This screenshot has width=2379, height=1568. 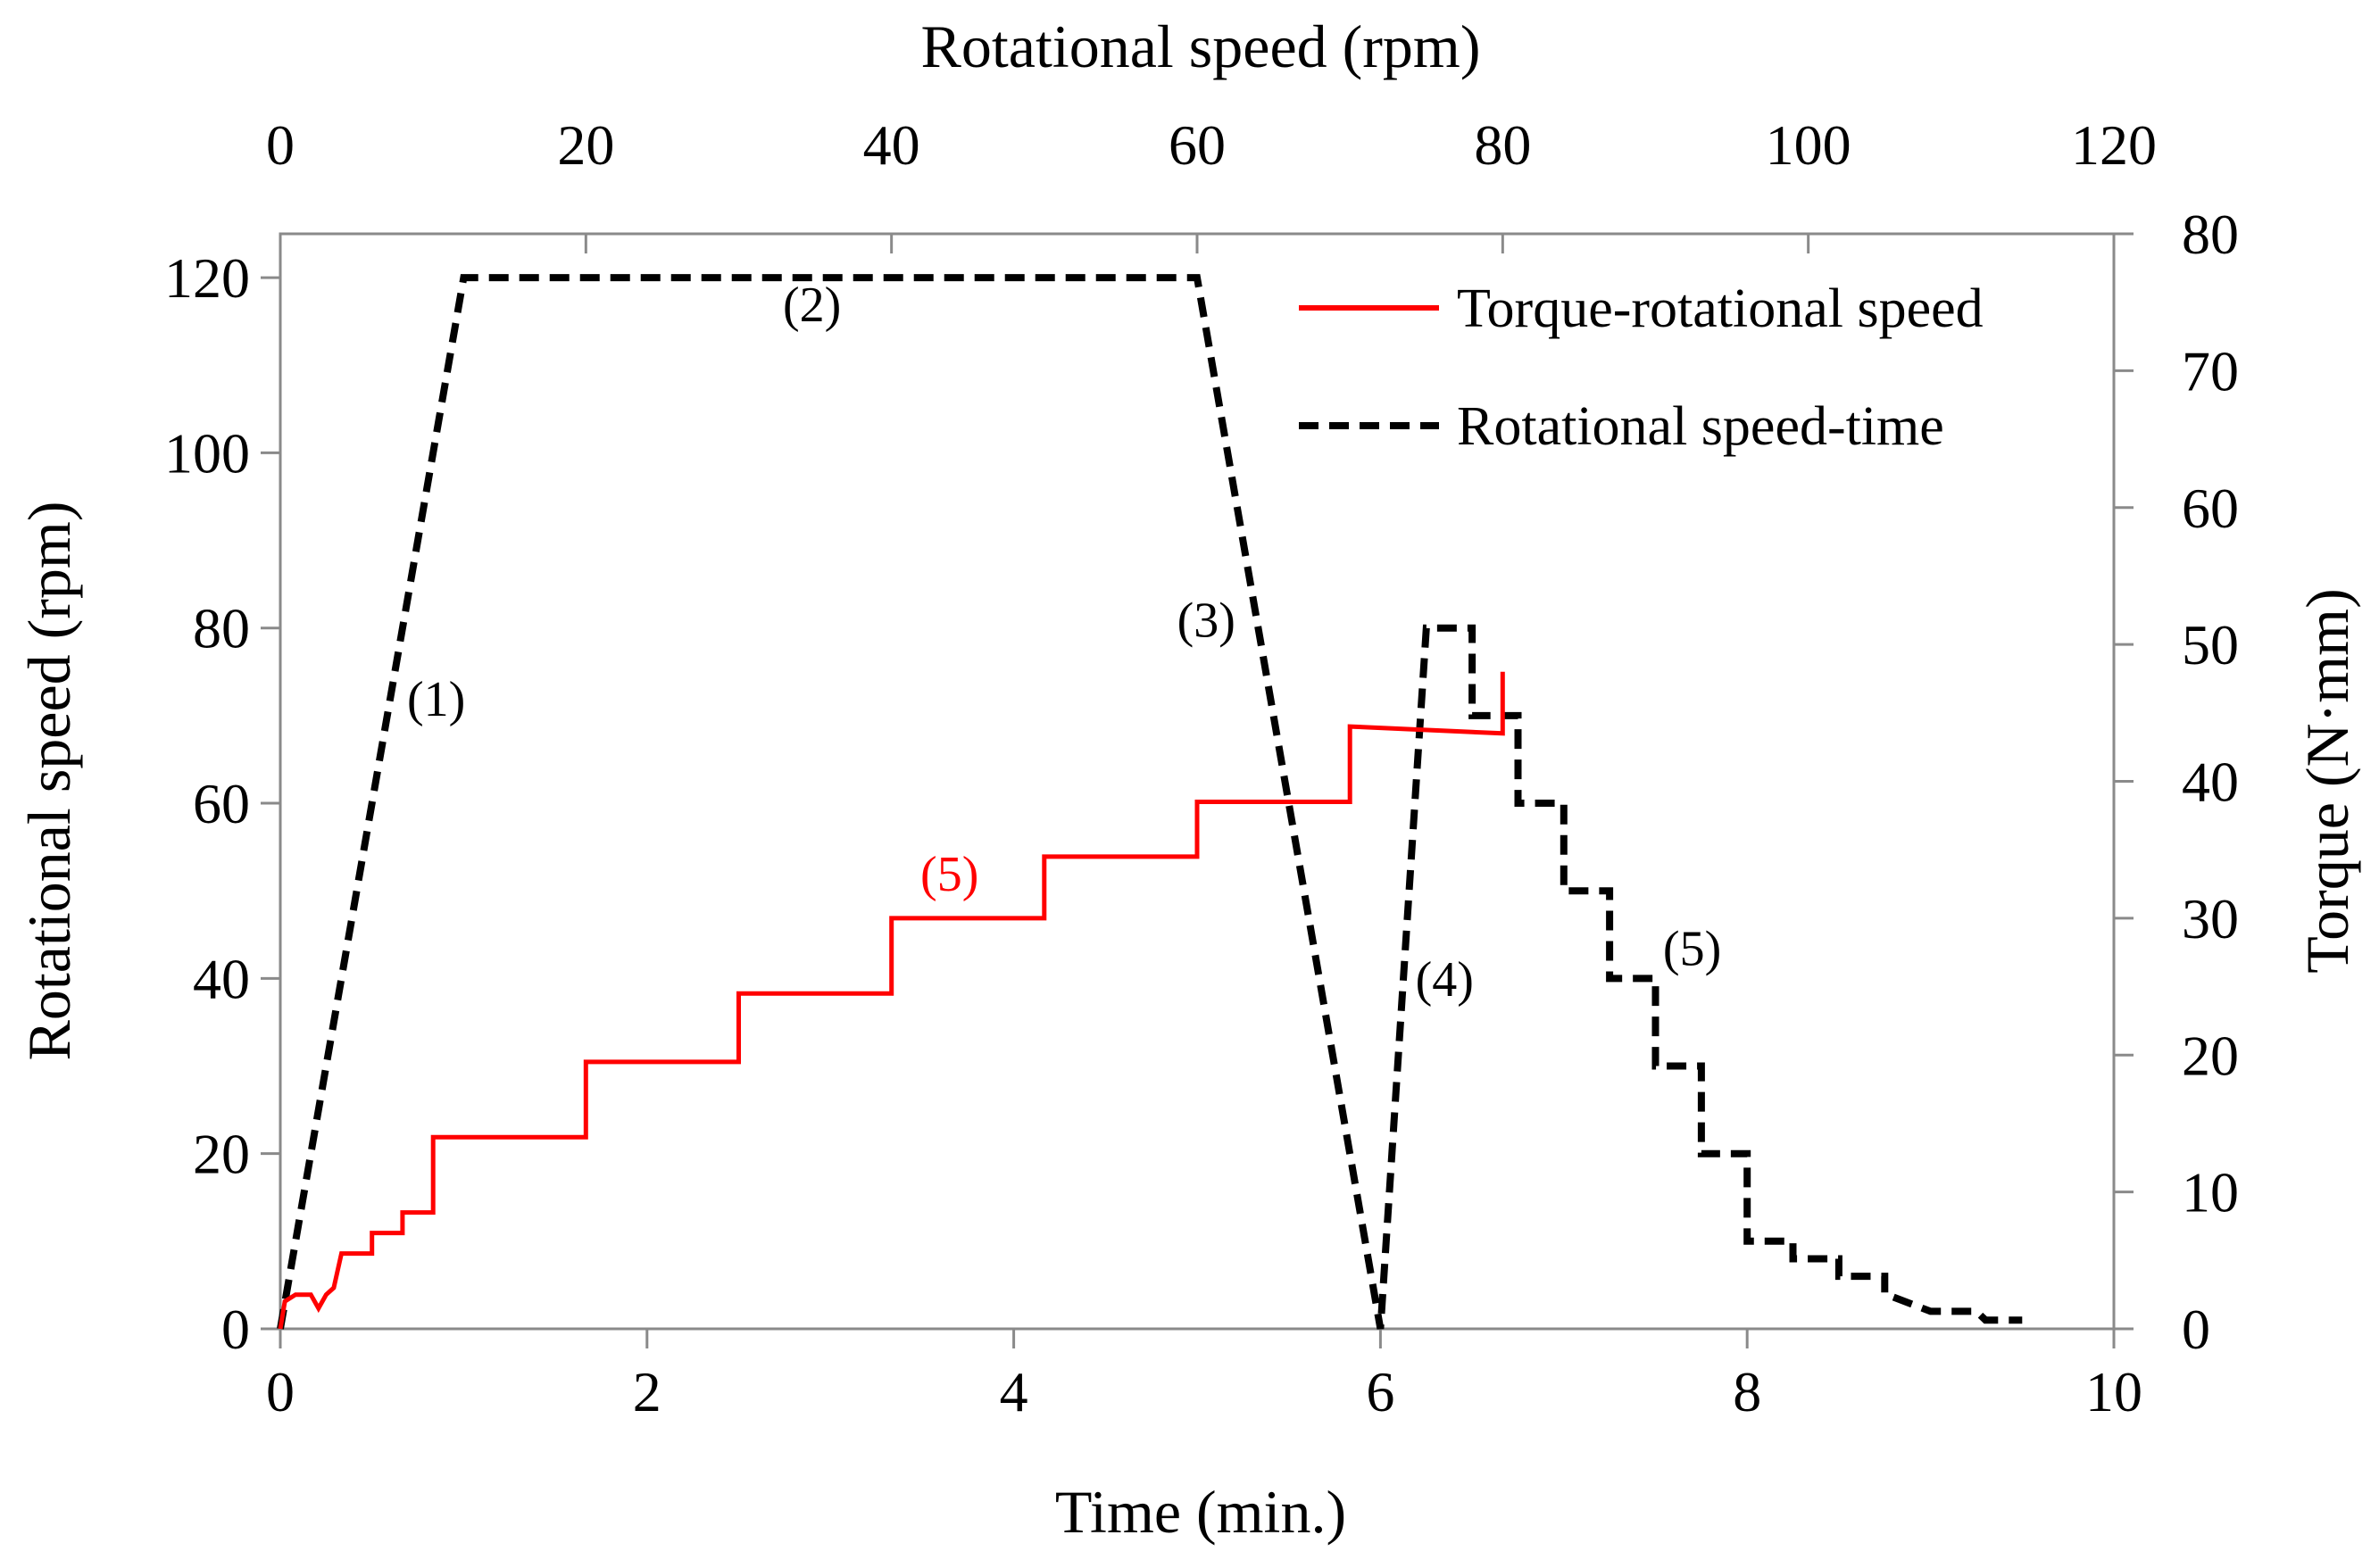 What do you see at coordinates (1720, 308) in the screenshot?
I see `legend-label-torque: Torque-rotational speed` at bounding box center [1720, 308].